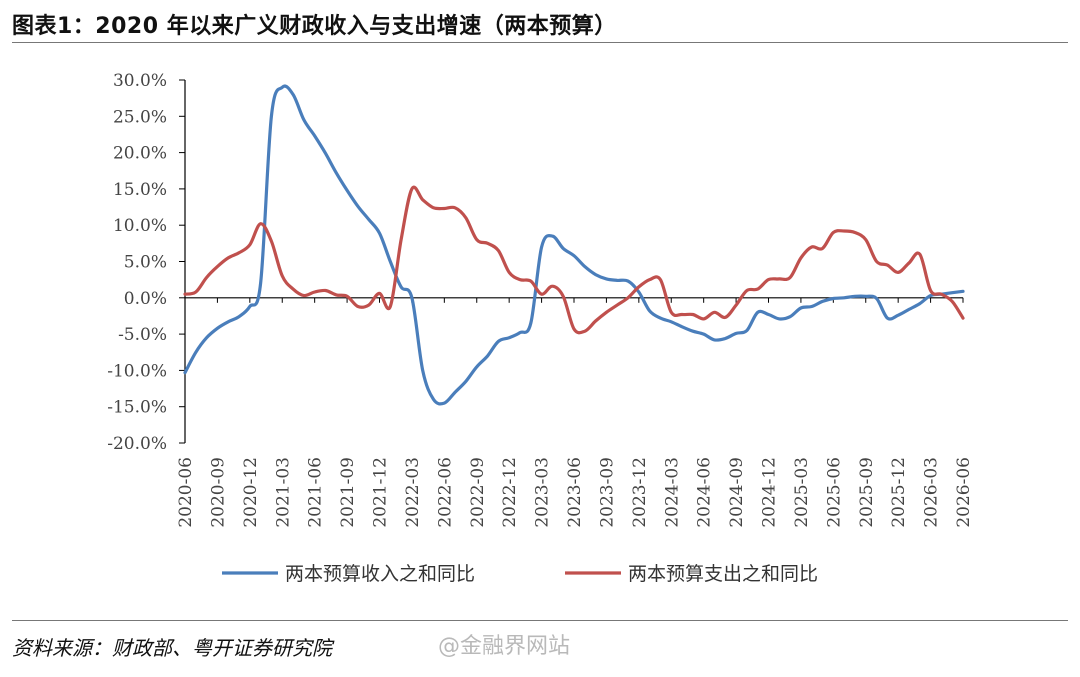  What do you see at coordinates (770, 492) in the screenshot?
I see `x-tick-label: 2024-12` at bounding box center [770, 492].